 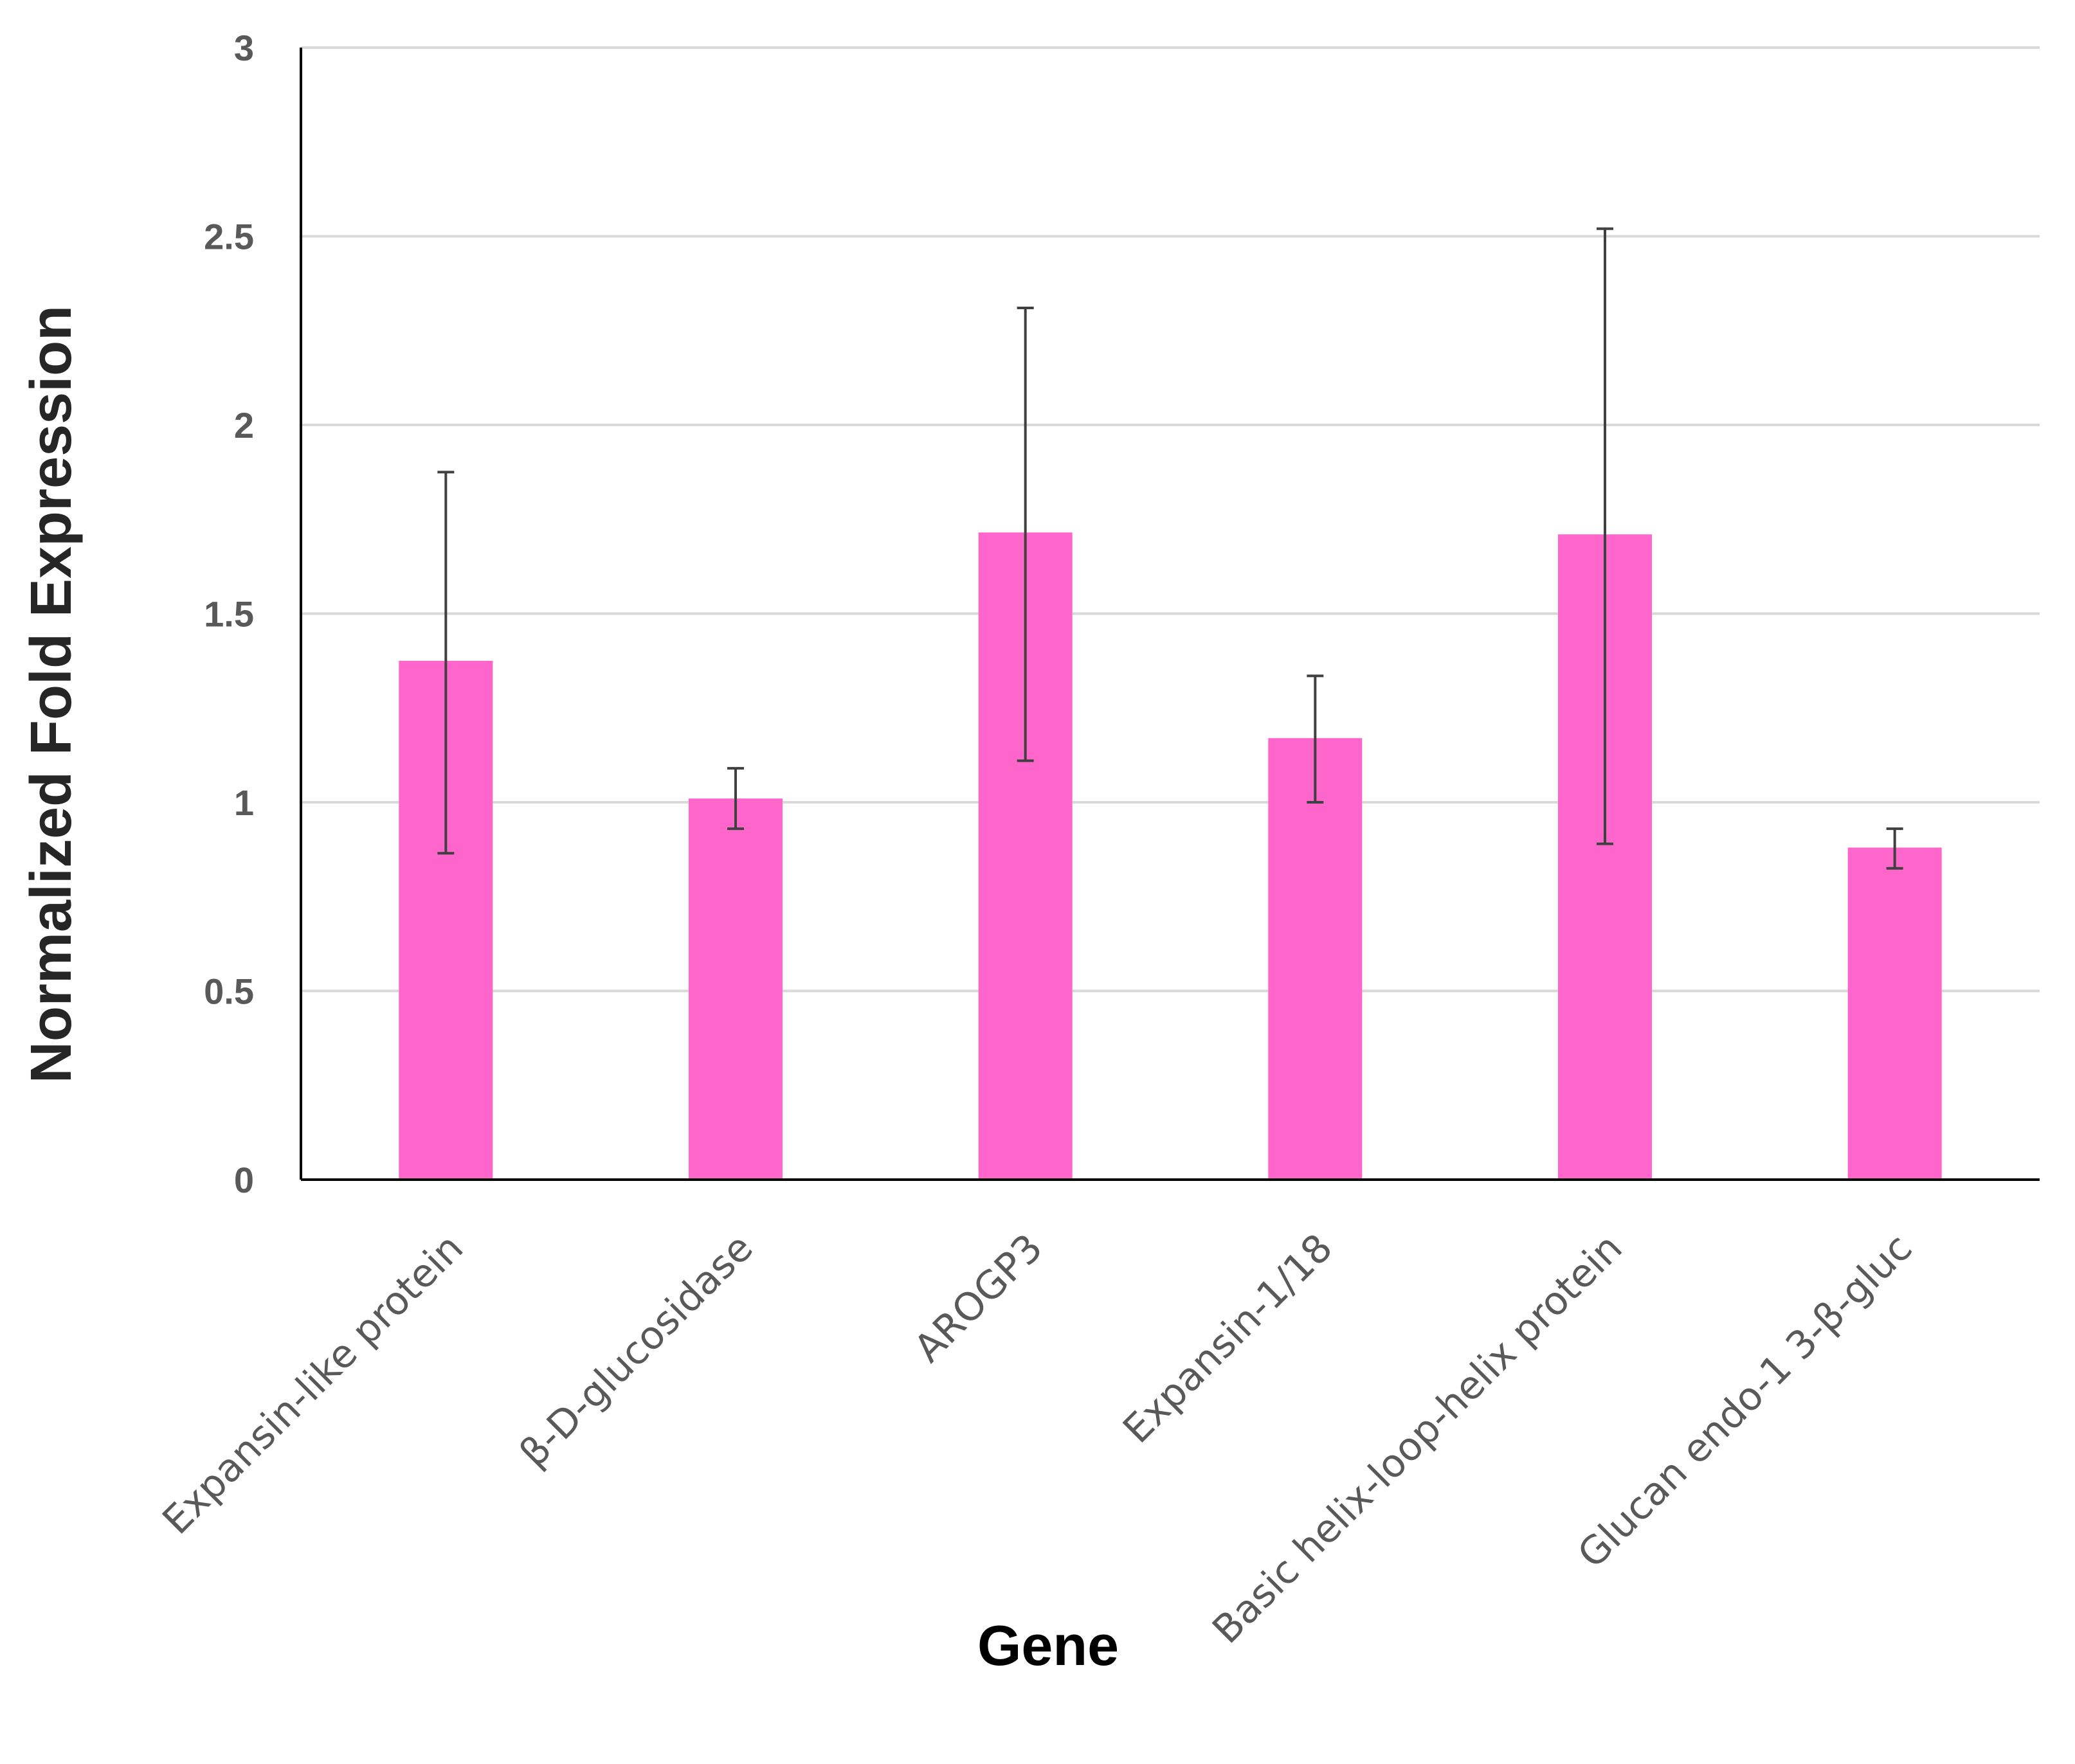 What do you see at coordinates (313, 1384) in the screenshot?
I see `x-tick-label: Expansin-like protein` at bounding box center [313, 1384].